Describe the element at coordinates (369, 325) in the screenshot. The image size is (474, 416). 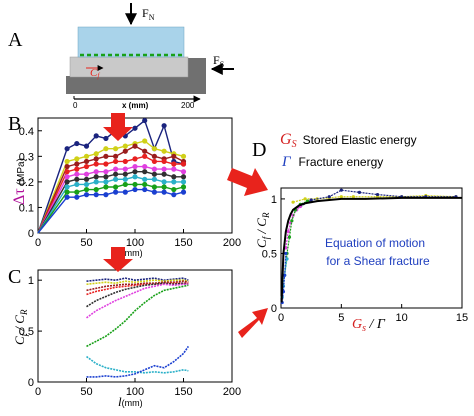
I see `panel-d-xlabel: Gs / Γ` at that location.